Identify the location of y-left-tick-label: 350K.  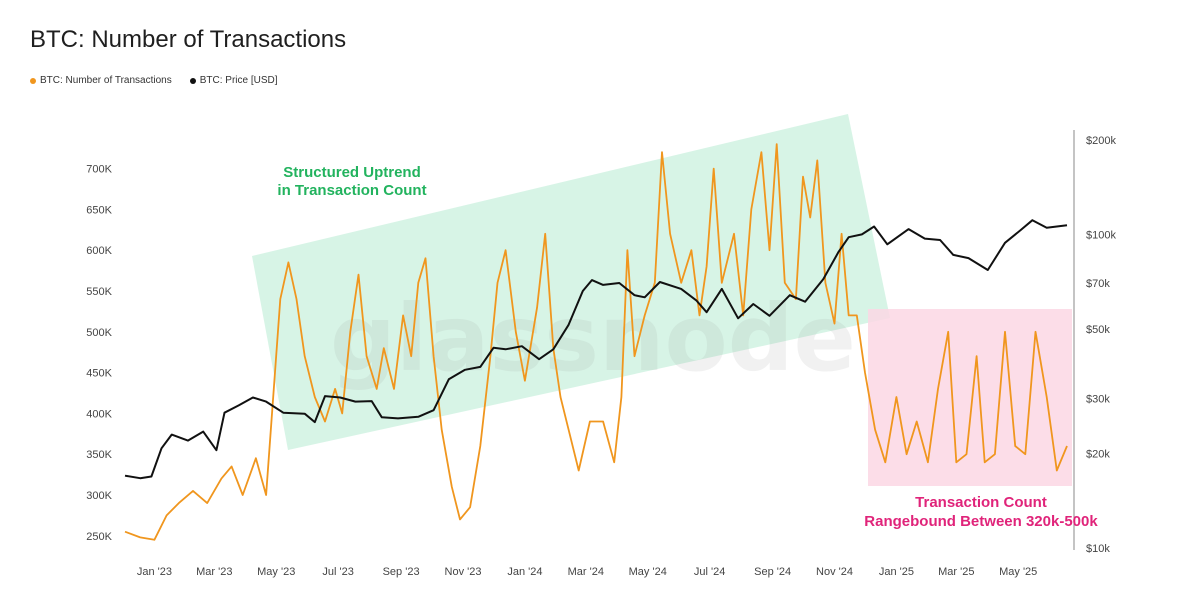
(99, 455).